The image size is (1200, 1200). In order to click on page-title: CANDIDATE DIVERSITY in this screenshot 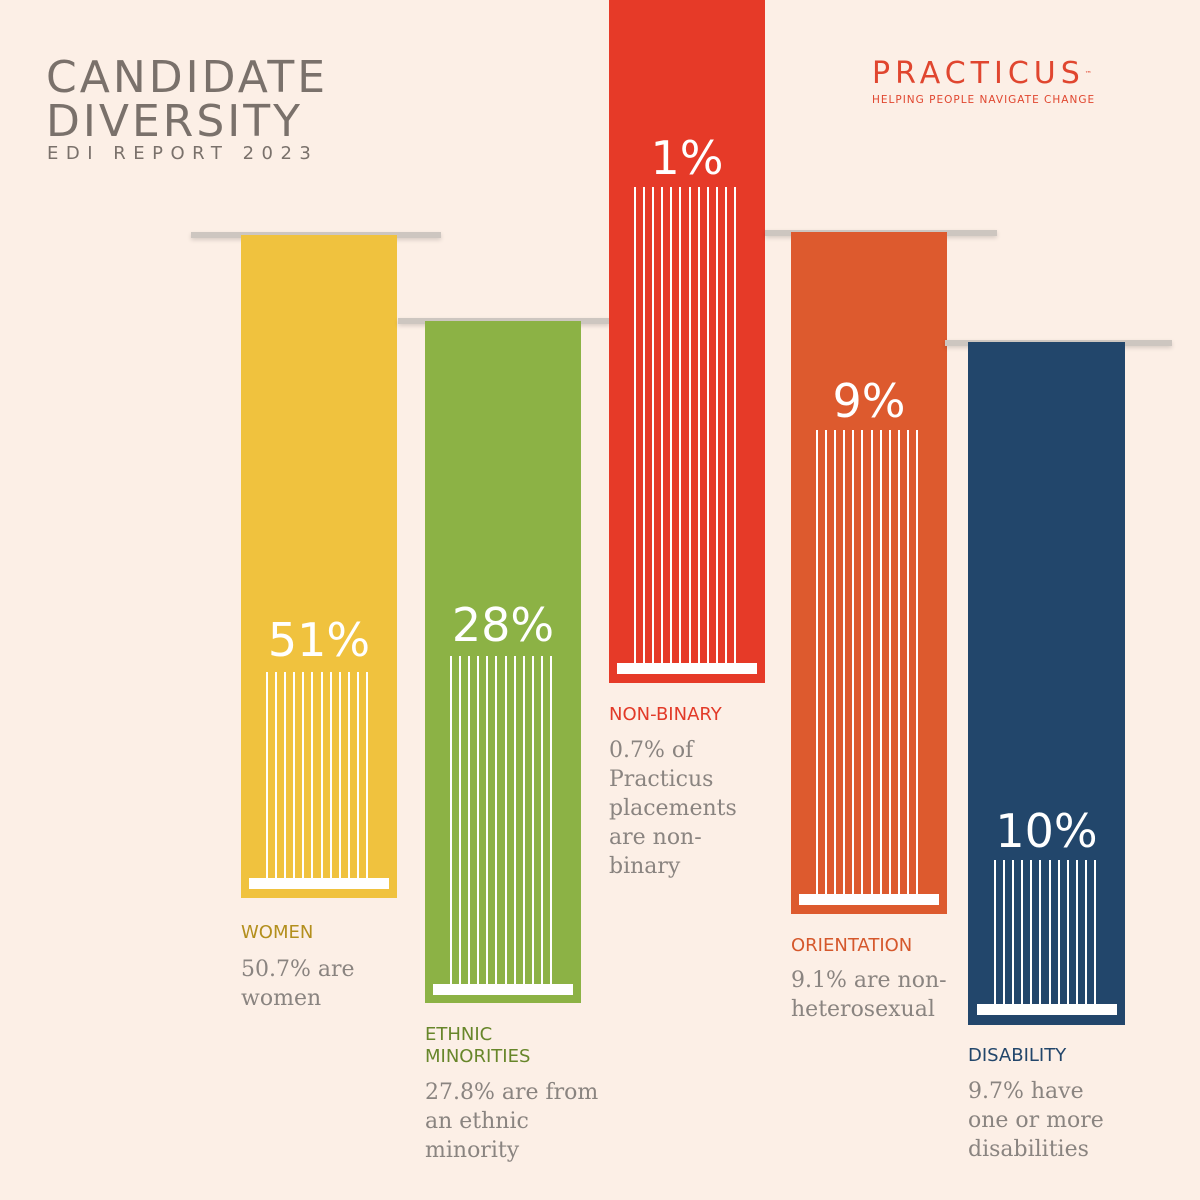, I will do `click(187, 100)`.